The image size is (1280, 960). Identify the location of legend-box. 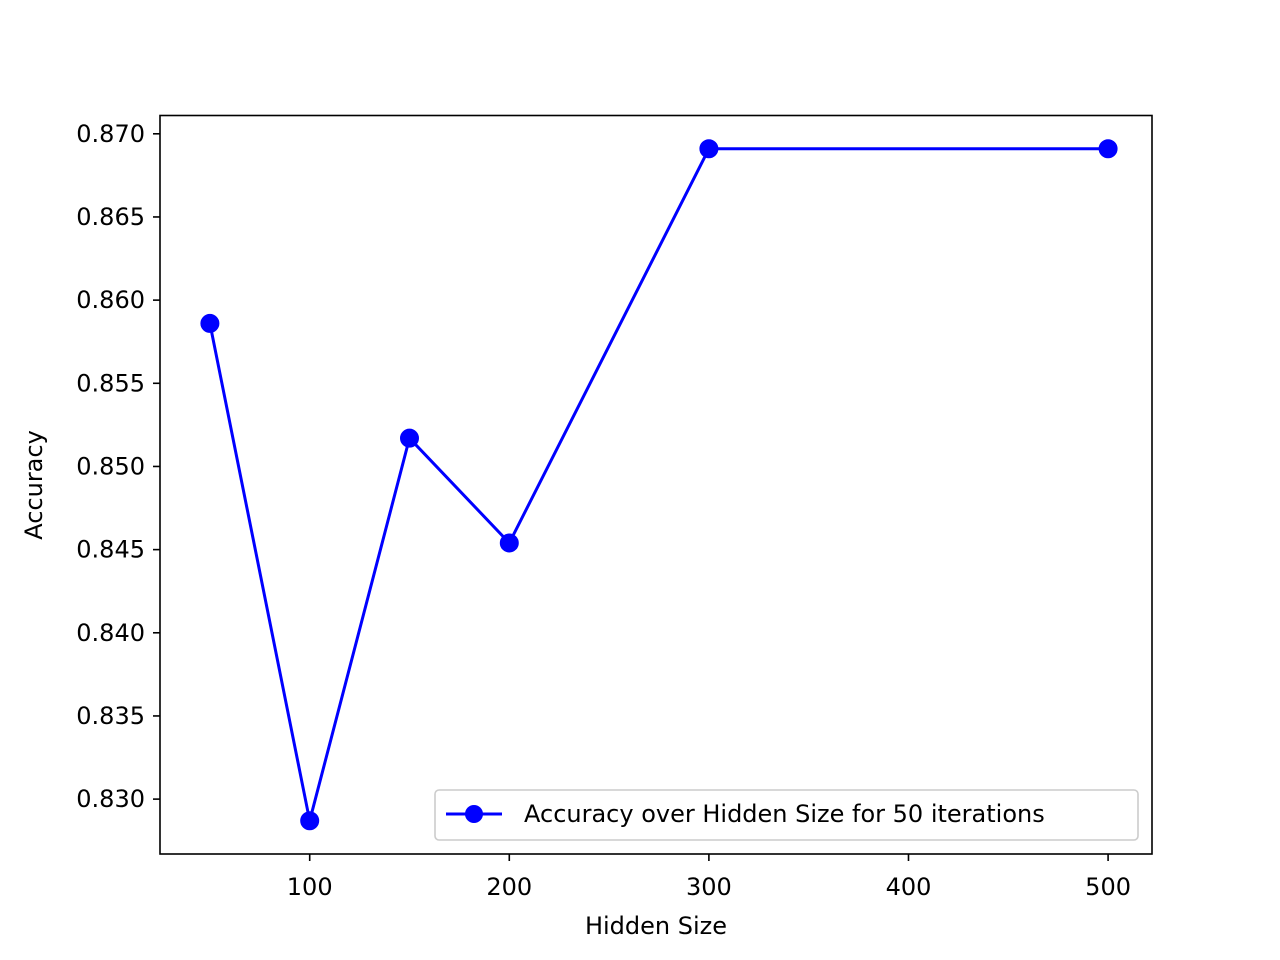
(786, 815).